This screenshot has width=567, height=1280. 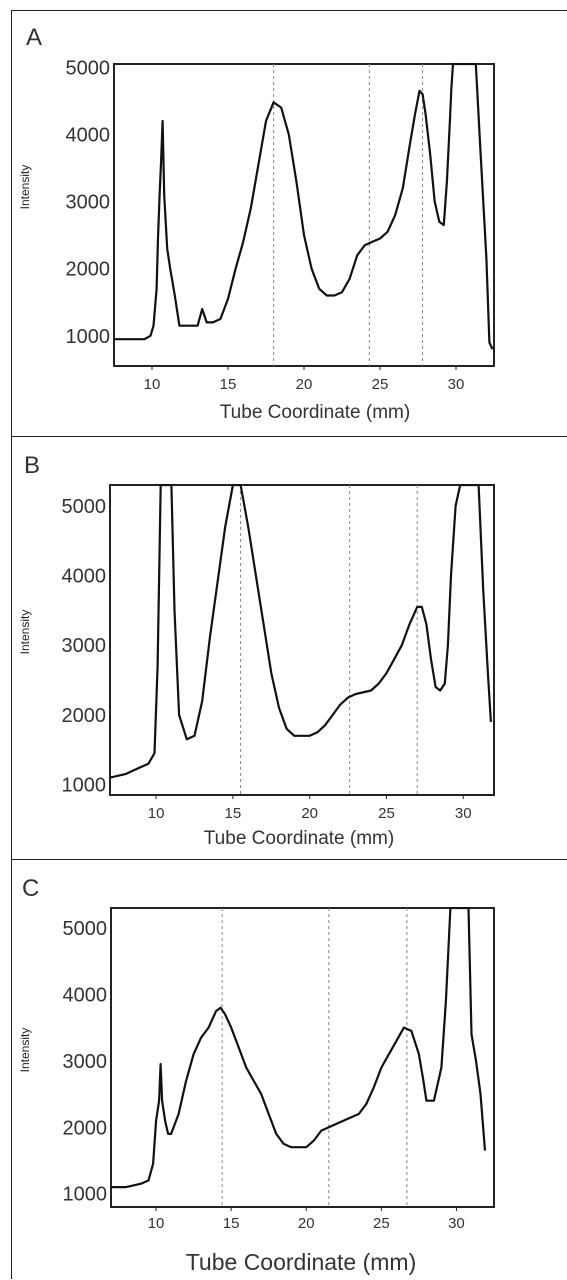 What do you see at coordinates (32, 465) in the screenshot?
I see `panel-label: B` at bounding box center [32, 465].